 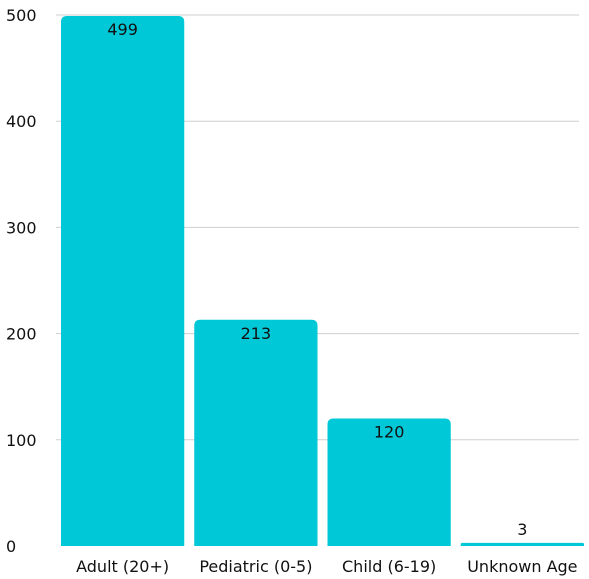 I want to click on y-tick-label: 200, so click(x=21, y=334).